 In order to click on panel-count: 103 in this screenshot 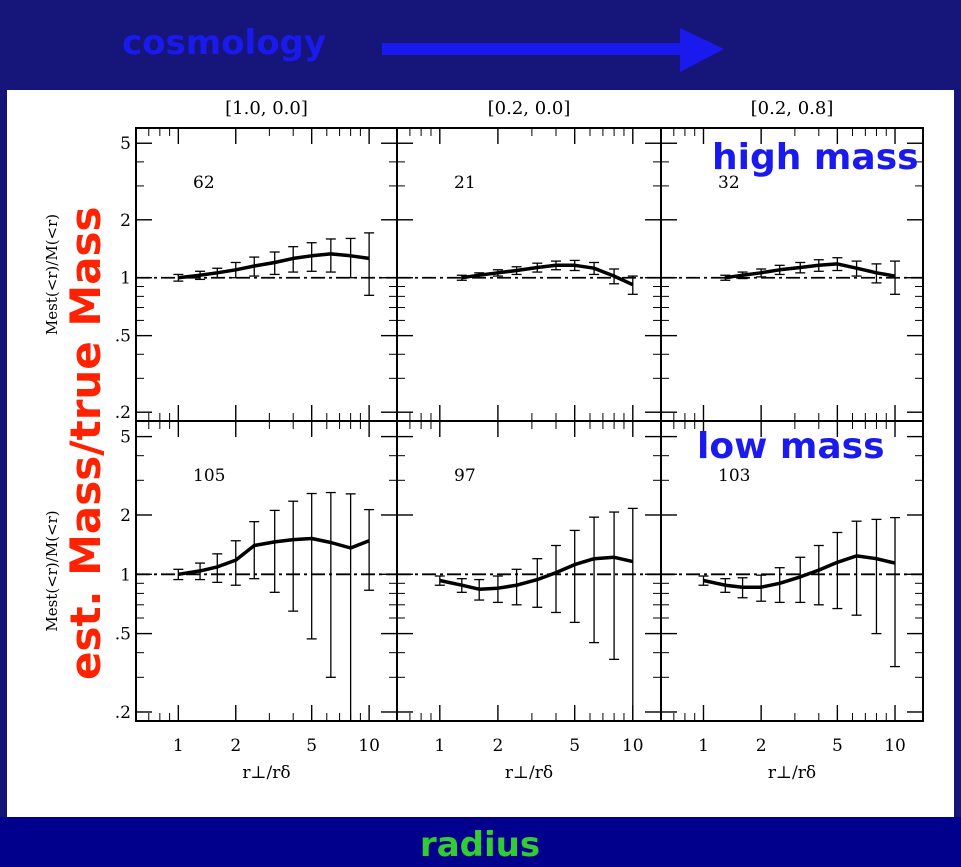, I will do `click(734, 476)`.